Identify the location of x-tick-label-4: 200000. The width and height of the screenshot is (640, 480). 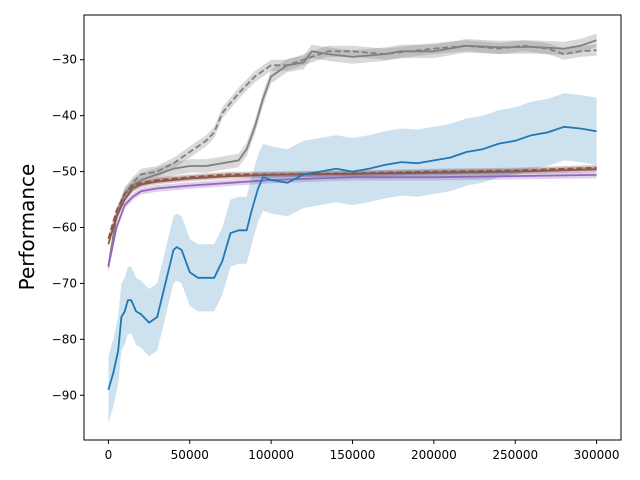
(434, 455).